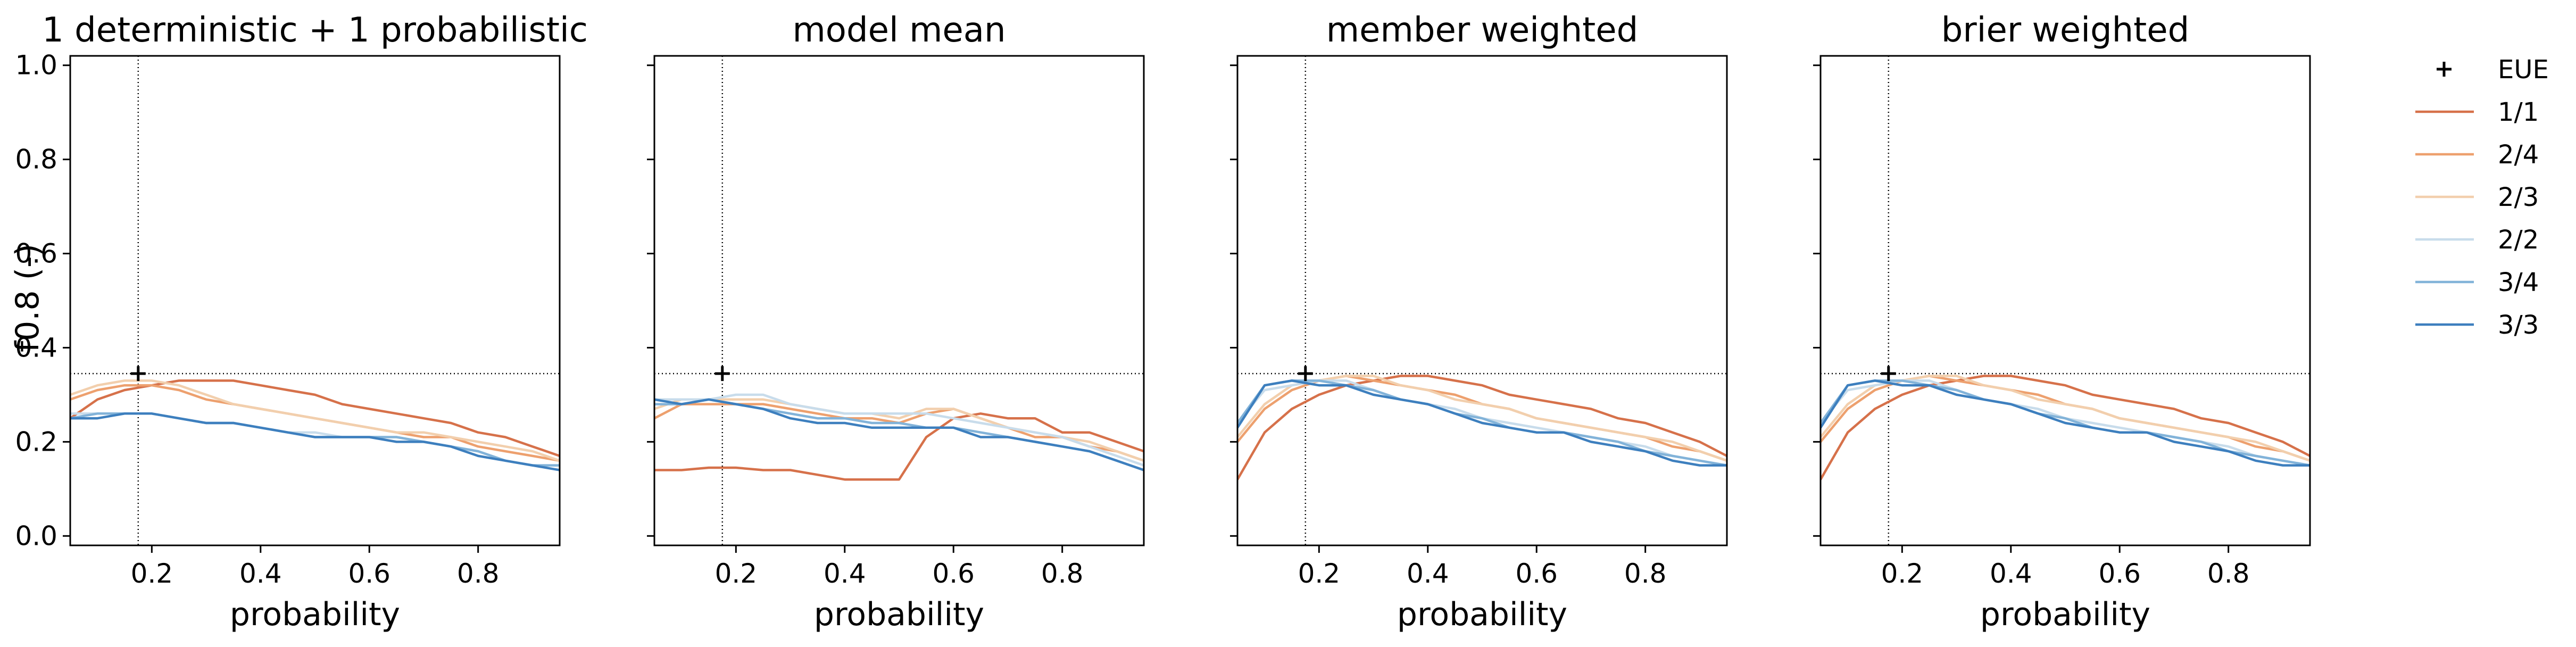 Image resolution: width=2576 pixels, height=647 pixels. Describe the element at coordinates (2519, 155) in the screenshot. I see `legend-label: 2/4` at that location.